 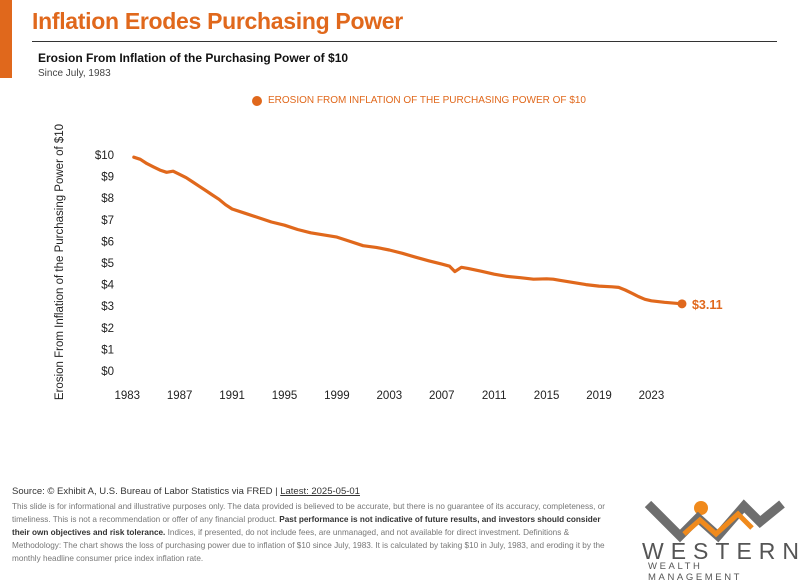 What do you see at coordinates (682, 304) in the screenshot?
I see `series-end-point` at bounding box center [682, 304].